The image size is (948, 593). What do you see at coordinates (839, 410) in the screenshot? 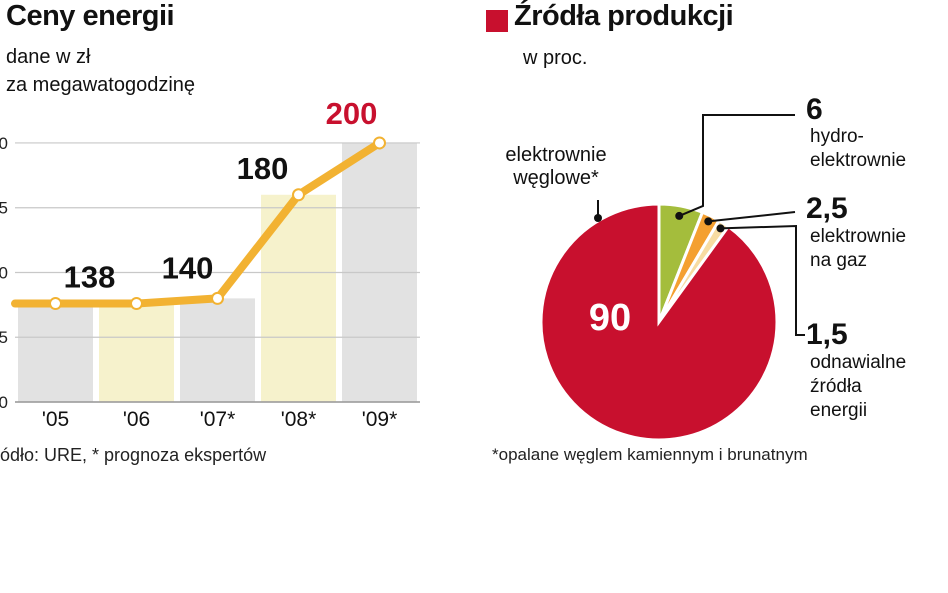
I see `renew-label-3: energii` at bounding box center [839, 410].